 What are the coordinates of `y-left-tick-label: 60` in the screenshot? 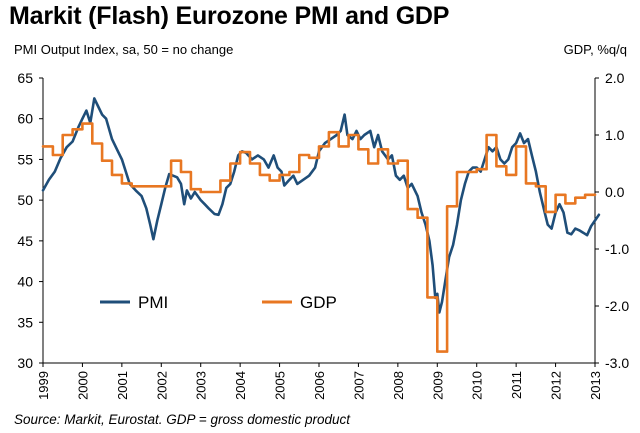 It's located at (25, 119).